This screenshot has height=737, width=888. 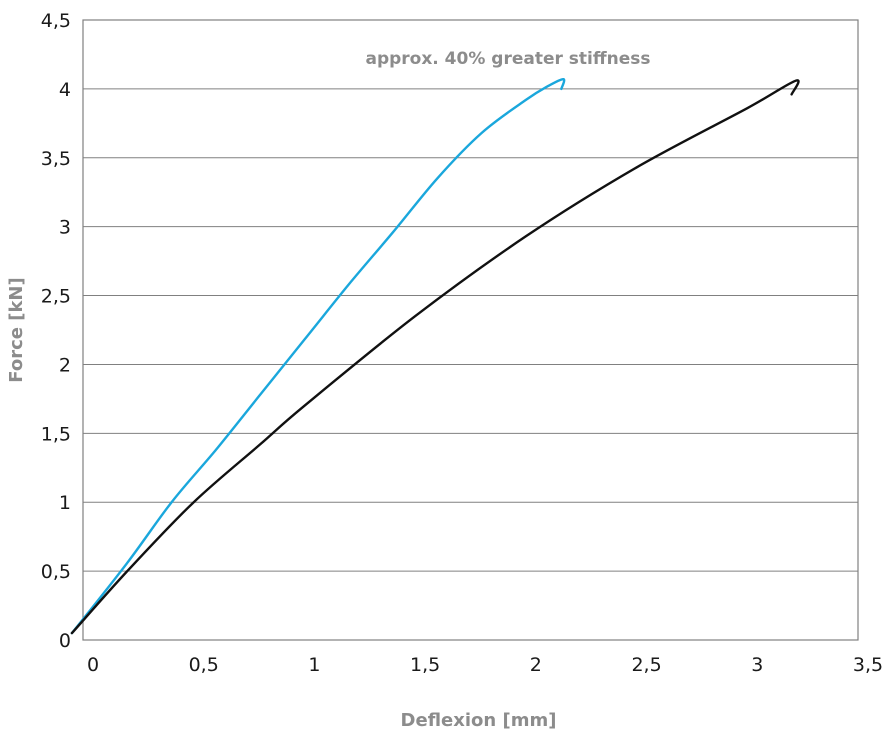 I want to click on x-tick-labels: 0 0,5 1 1,5 2 2,5 3 3,5, so click(x=485, y=665).